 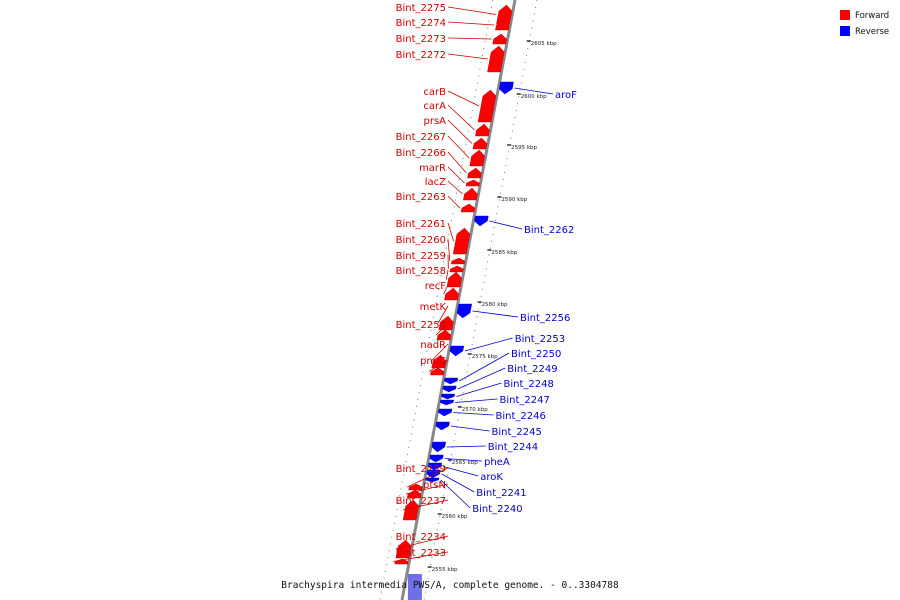 What do you see at coordinates (433, 307) in the screenshot?
I see `forward-gene-label: metK` at bounding box center [433, 307].